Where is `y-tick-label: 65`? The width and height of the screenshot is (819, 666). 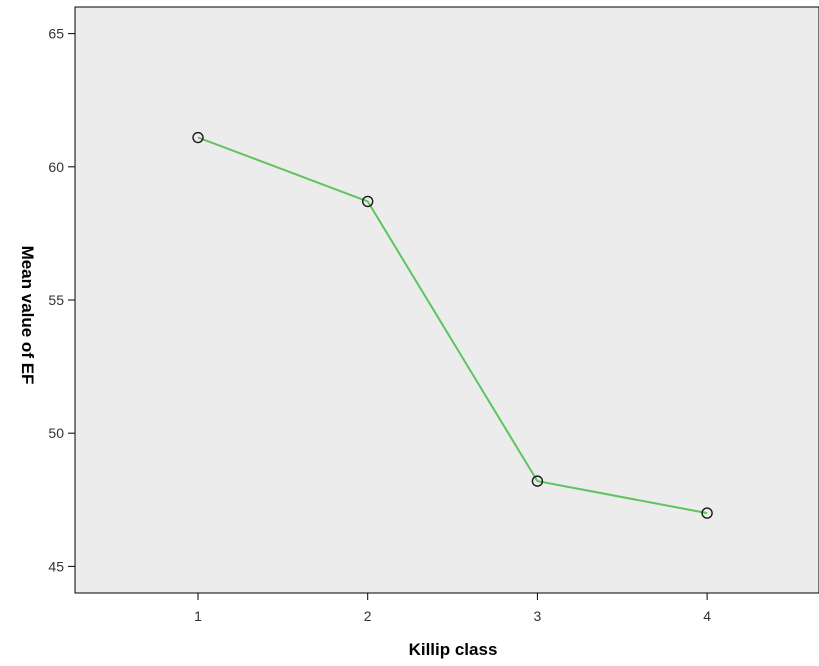
y-tick-label: 65 is located at coordinates (56, 34).